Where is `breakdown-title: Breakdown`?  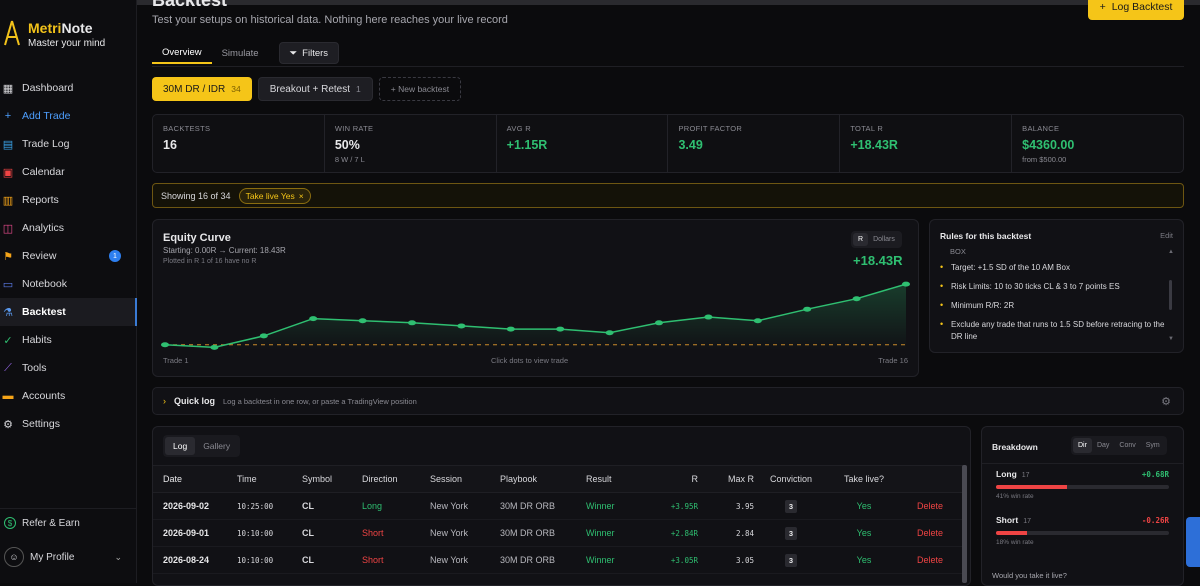 breakdown-title: Breakdown is located at coordinates (1015, 447).